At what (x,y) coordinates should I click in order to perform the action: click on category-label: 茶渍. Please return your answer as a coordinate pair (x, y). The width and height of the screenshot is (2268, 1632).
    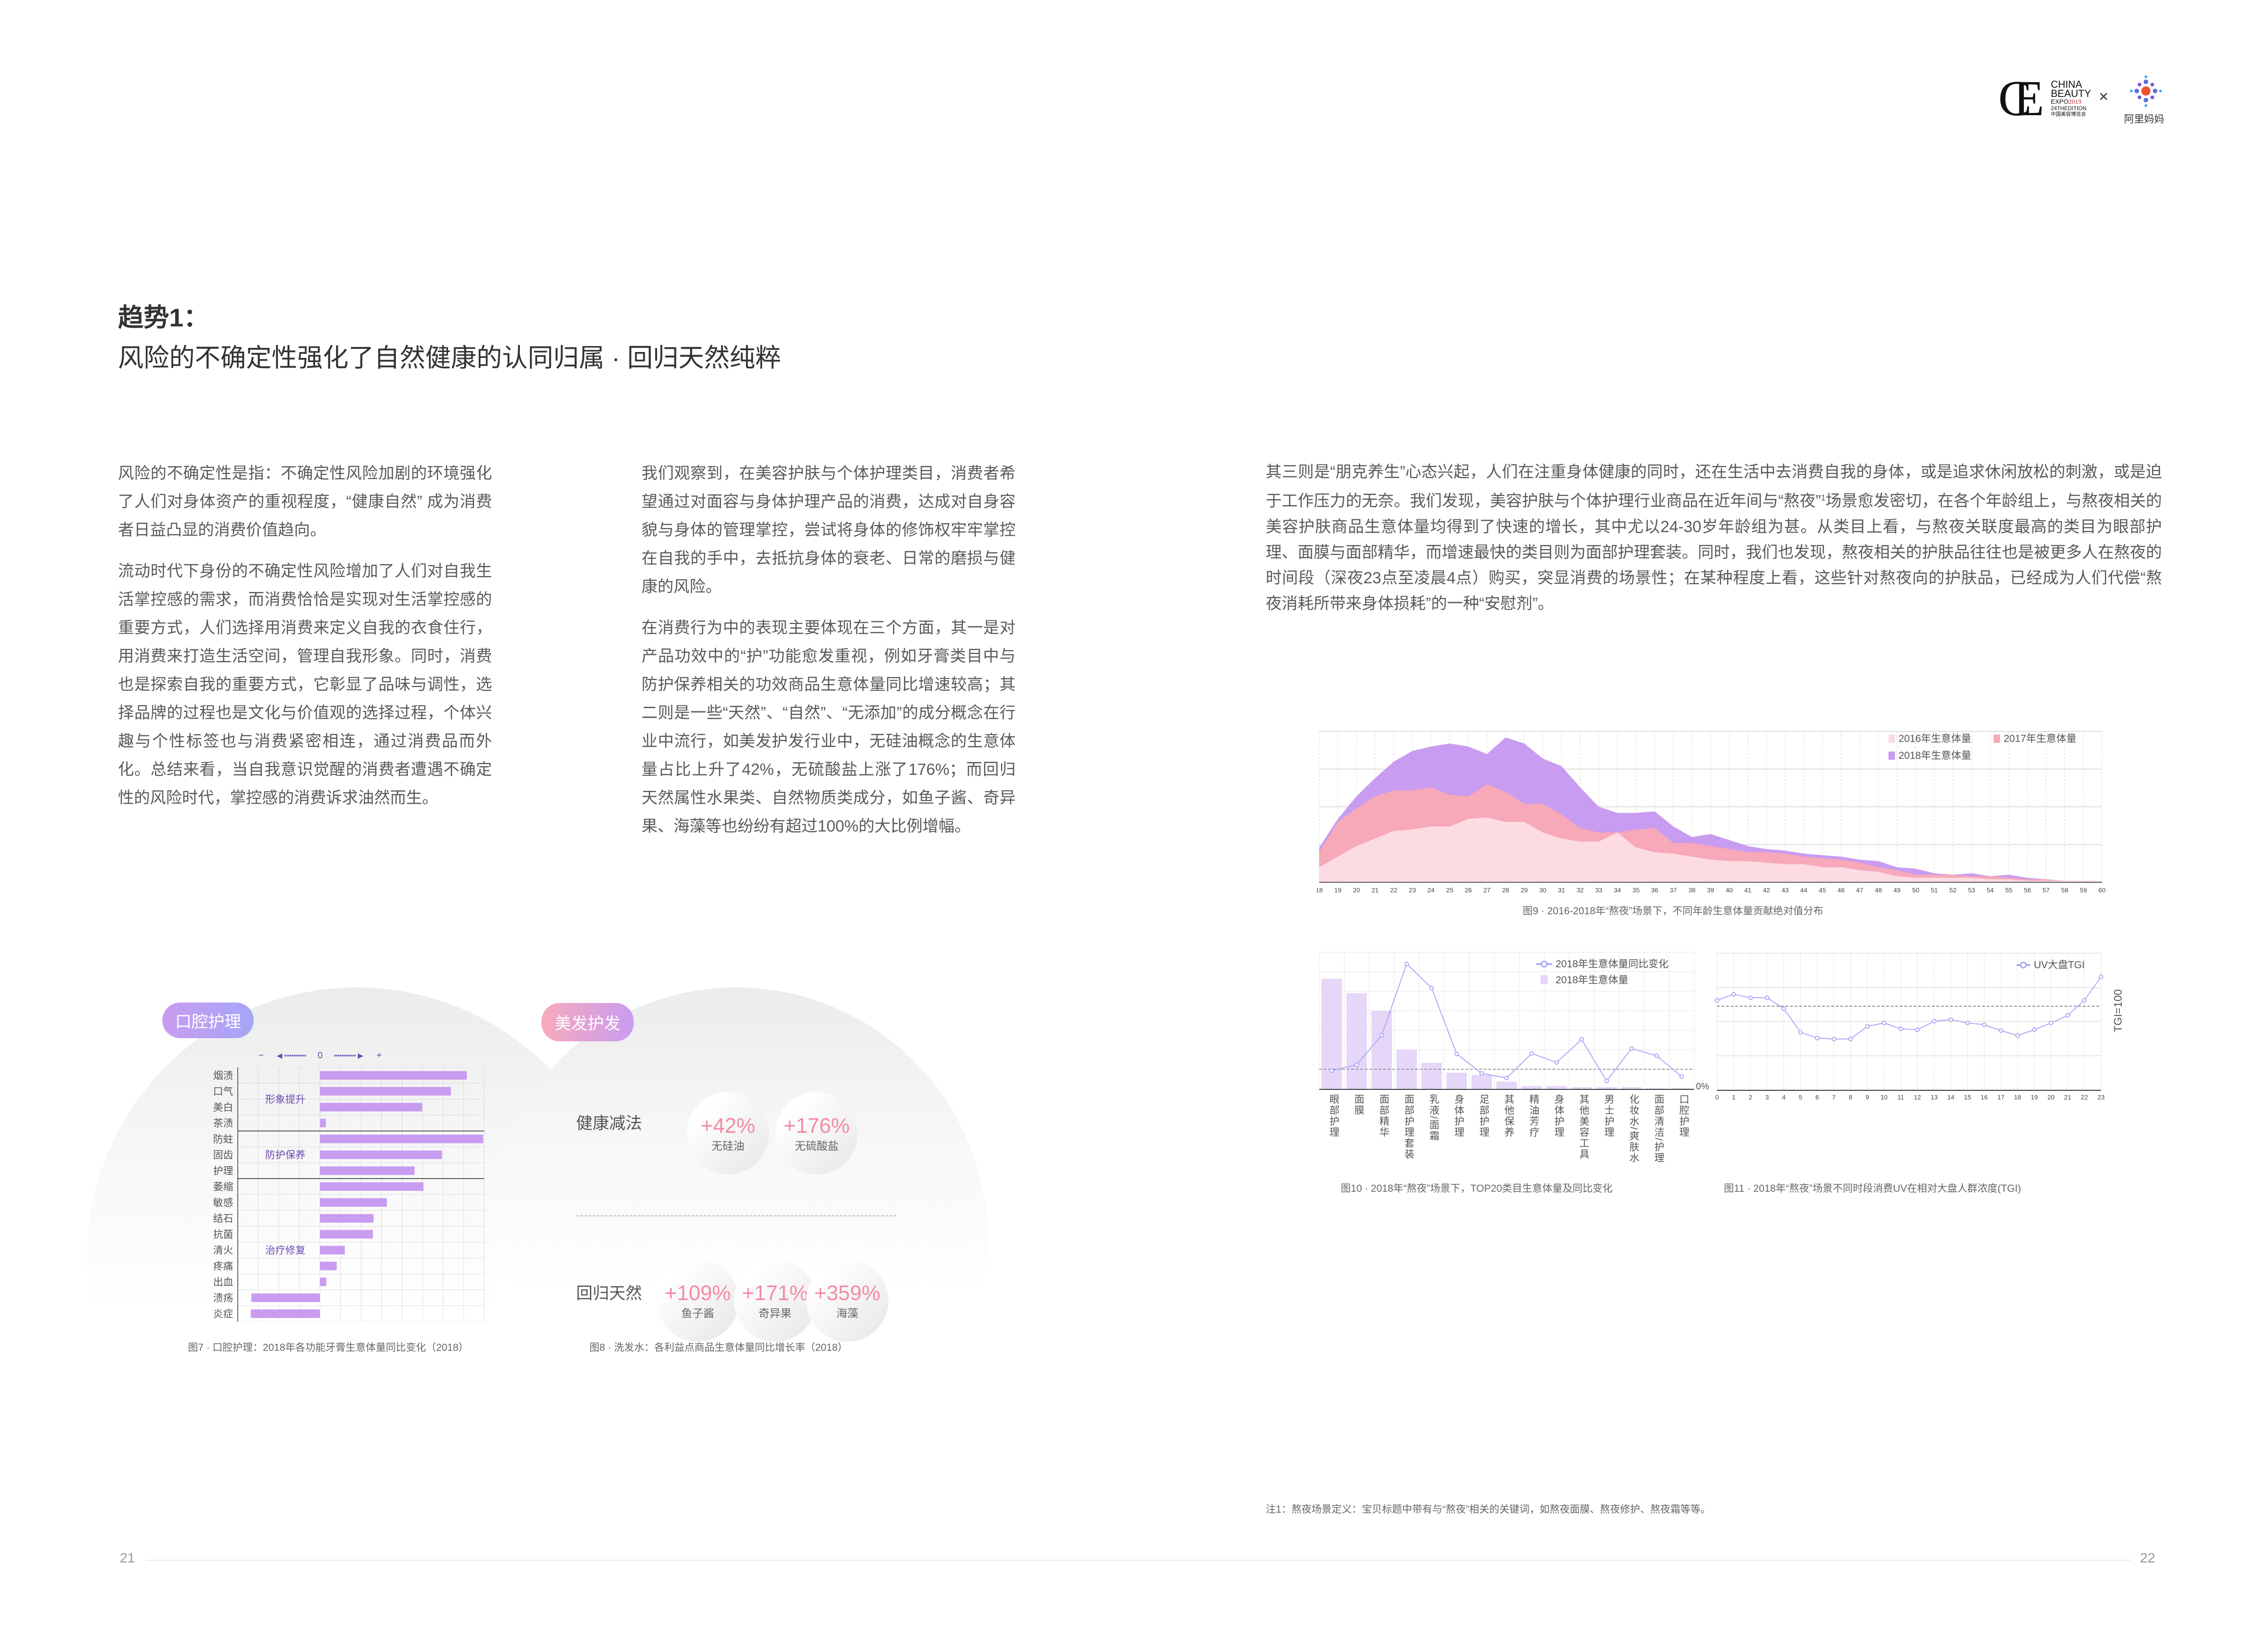
    Looking at the image, I should click on (223, 1123).